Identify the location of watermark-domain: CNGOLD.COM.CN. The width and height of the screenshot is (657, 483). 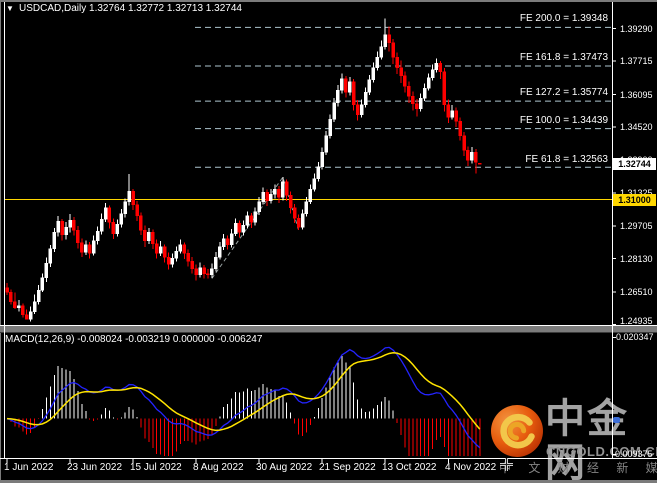
(601, 451).